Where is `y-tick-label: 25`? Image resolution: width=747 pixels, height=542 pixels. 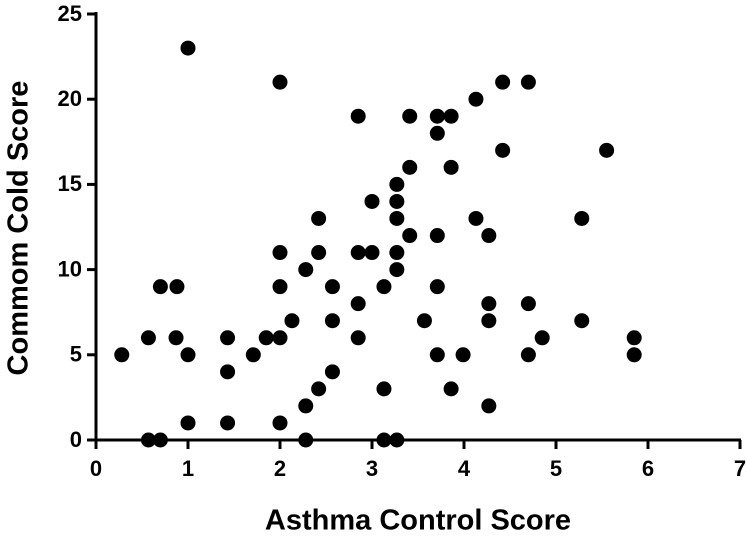
y-tick-label: 25 is located at coordinates (70, 13).